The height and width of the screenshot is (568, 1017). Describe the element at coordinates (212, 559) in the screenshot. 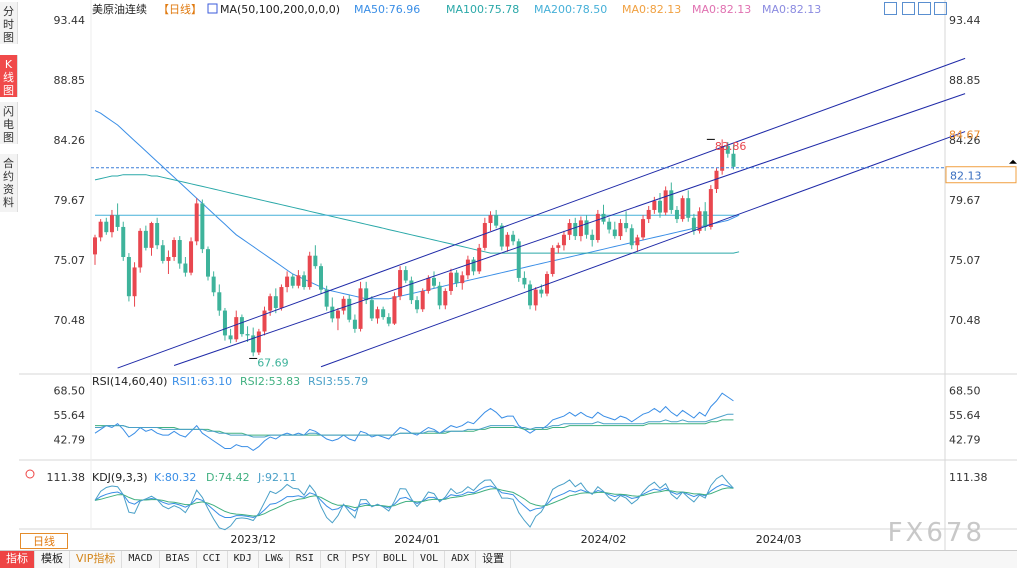

I see `indicator-cci-5: CCI` at that location.